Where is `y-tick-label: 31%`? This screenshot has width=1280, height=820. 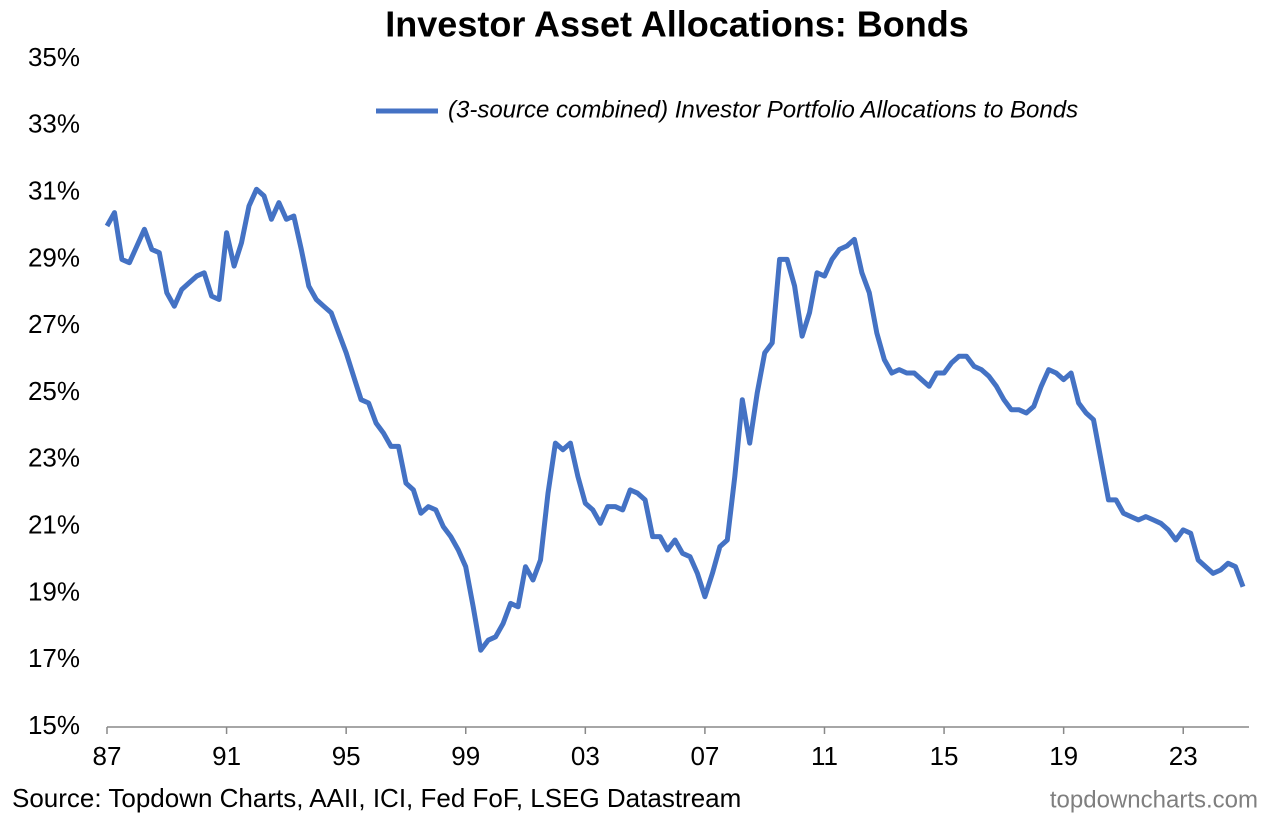
y-tick-label: 31% is located at coordinates (54, 190).